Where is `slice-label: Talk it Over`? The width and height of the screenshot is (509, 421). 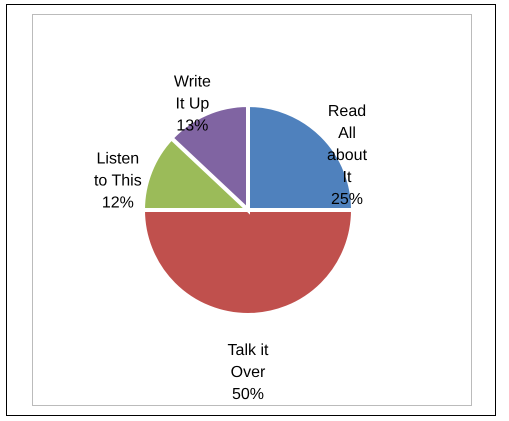 slice-label: Talk it Over is located at coordinates (248, 361).